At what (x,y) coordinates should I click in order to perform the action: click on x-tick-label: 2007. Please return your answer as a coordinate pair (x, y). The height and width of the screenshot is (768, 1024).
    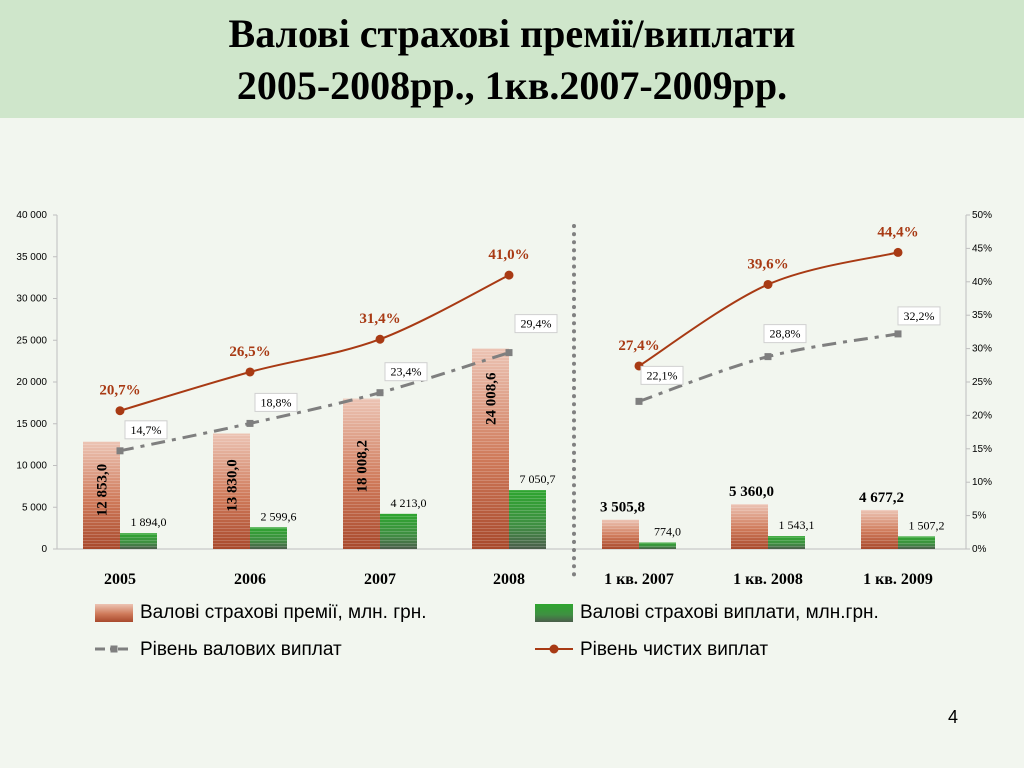
    Looking at the image, I should click on (380, 579).